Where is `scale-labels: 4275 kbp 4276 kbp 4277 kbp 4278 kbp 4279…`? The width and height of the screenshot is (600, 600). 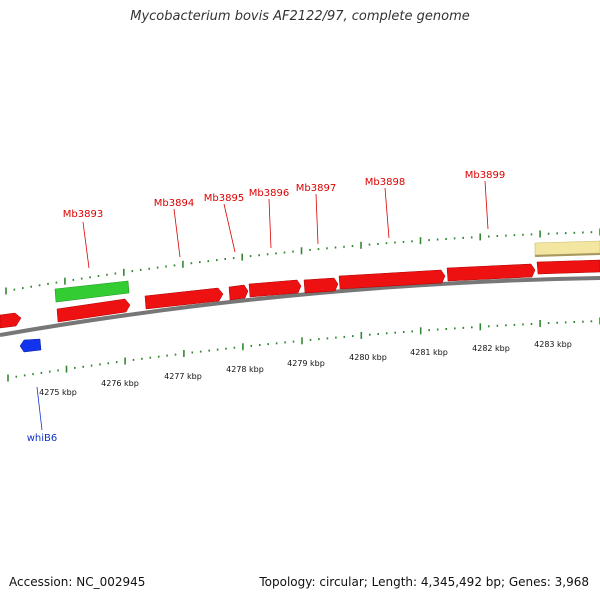
scale-labels: 4275 kbp 4276 kbp 4277 kbp 4278 kbp 4279… is located at coordinates (305, 368).